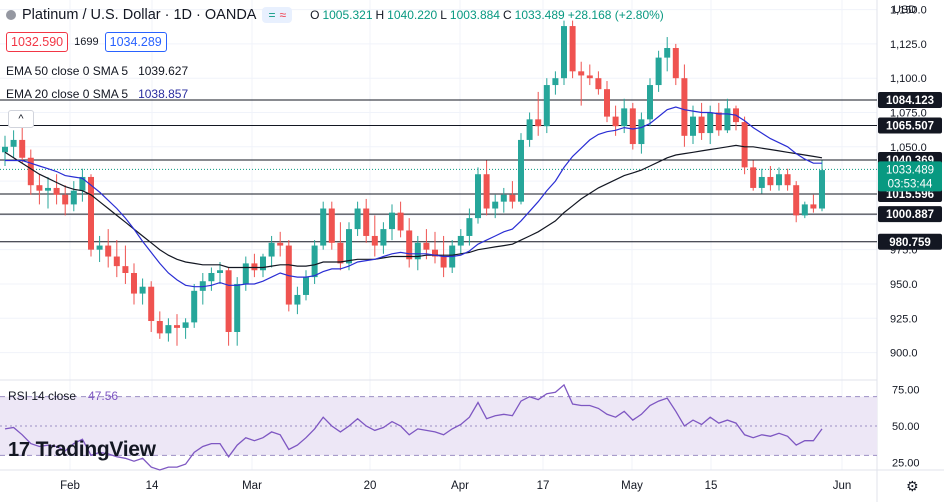 This screenshot has height=502, width=944. Describe the element at coordinates (910, 170) in the screenshot. I see `last-price-label: 1033.489` at that location.